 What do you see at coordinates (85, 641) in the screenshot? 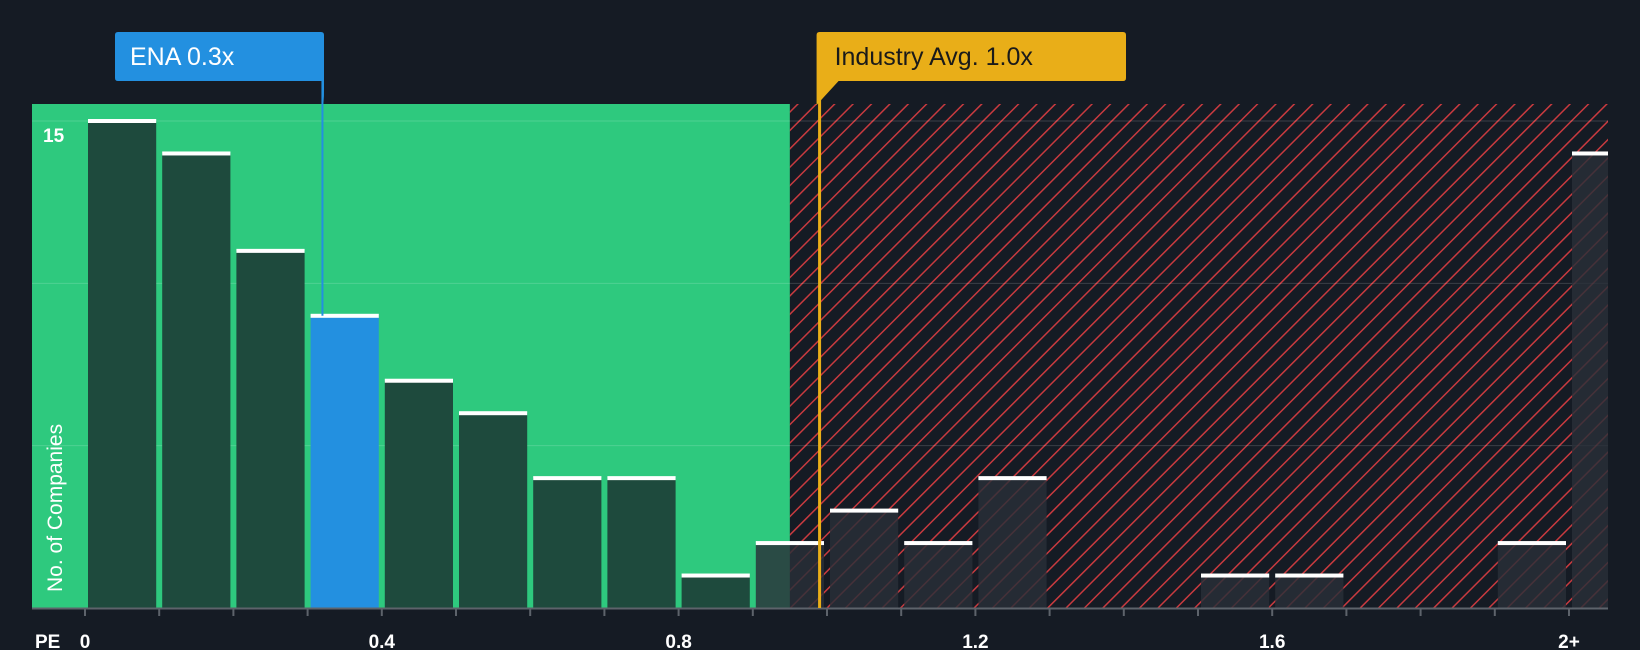
I see `x-tick-label: 0` at bounding box center [85, 641].